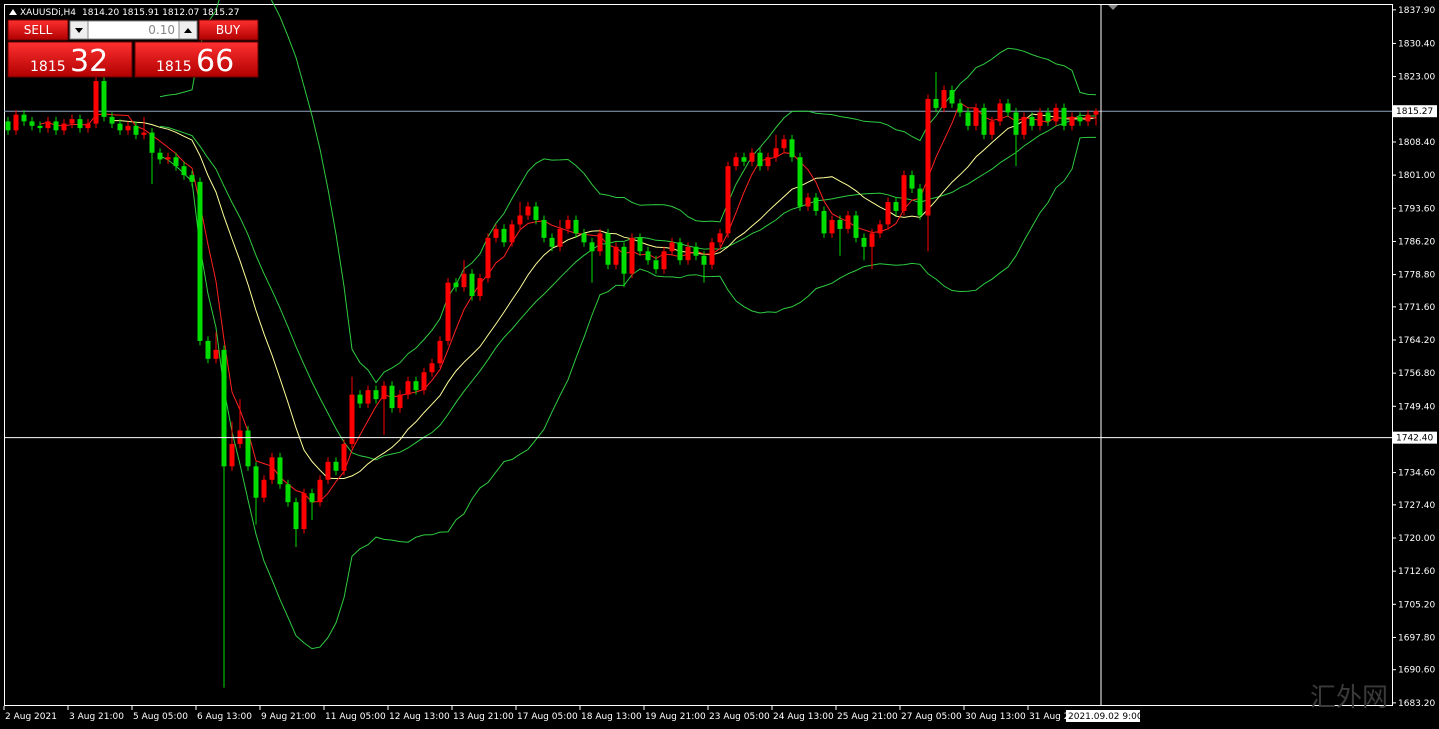 The height and width of the screenshot is (729, 1439). What do you see at coordinates (1059, 717) in the screenshot?
I see `x-tick-label: 31 Aug 21:00` at bounding box center [1059, 717].